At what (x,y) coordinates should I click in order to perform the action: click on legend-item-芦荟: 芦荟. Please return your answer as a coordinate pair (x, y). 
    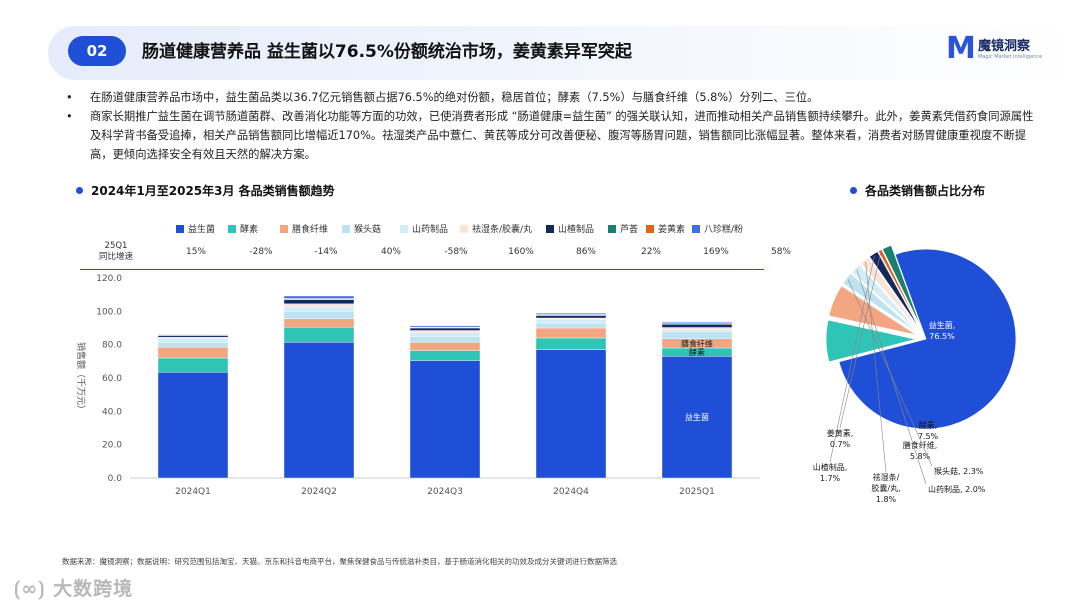
    Looking at the image, I should click on (623, 228).